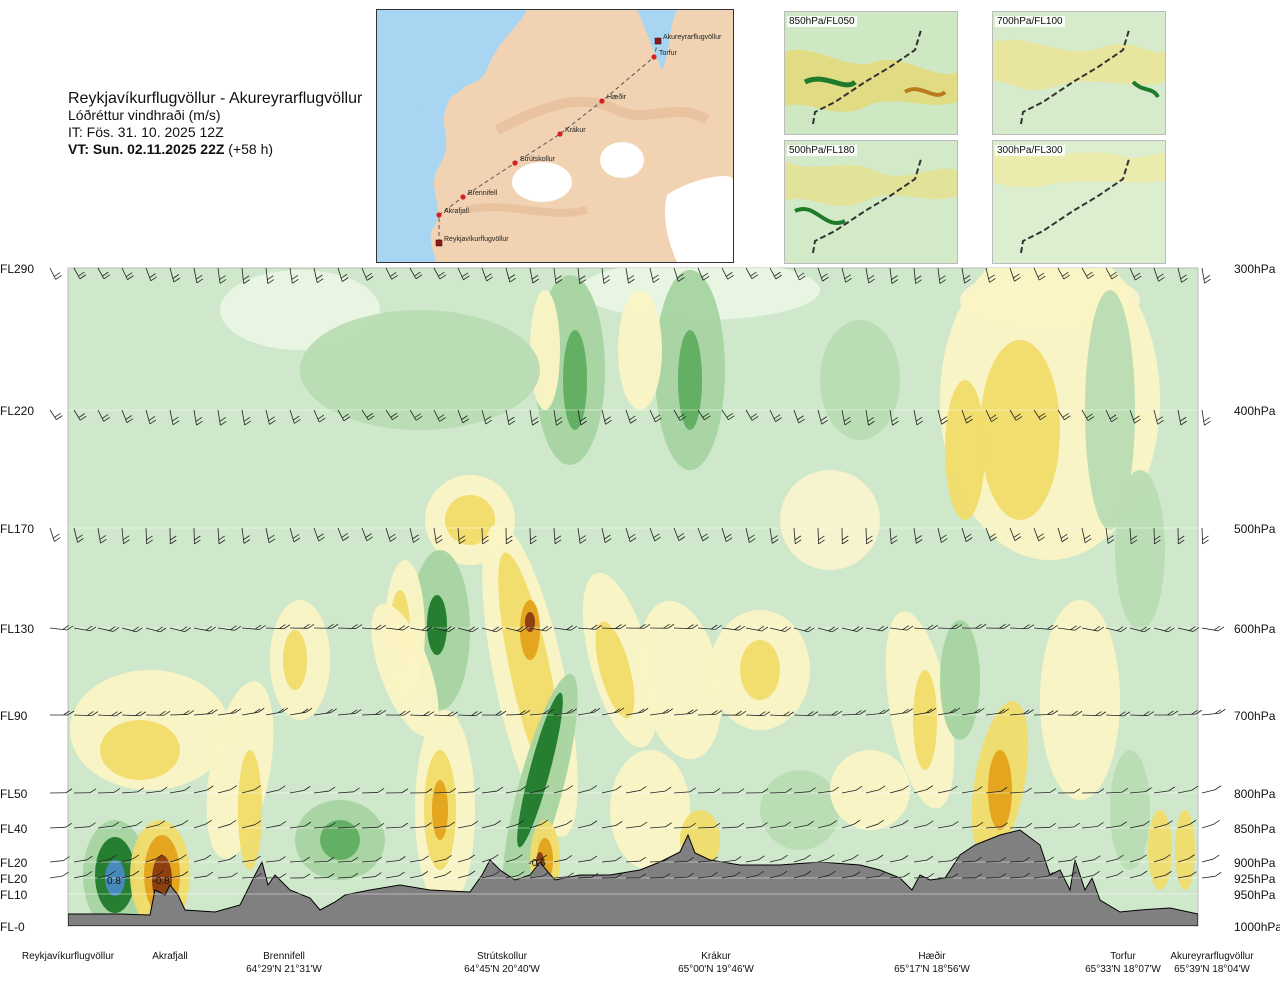  Describe the element at coordinates (822, 150) in the screenshot. I see `minimap-label: 500hPa/FL180` at that location.